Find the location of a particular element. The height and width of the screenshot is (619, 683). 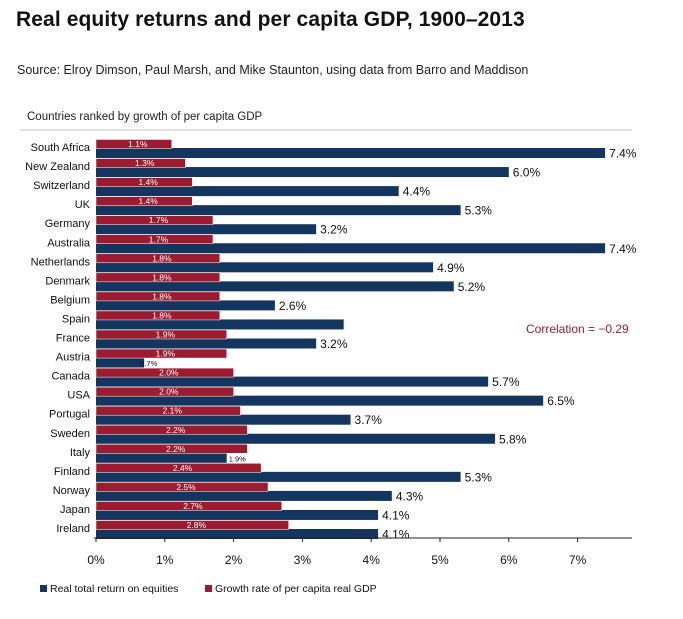

category-label: Sweden is located at coordinates (70, 434).